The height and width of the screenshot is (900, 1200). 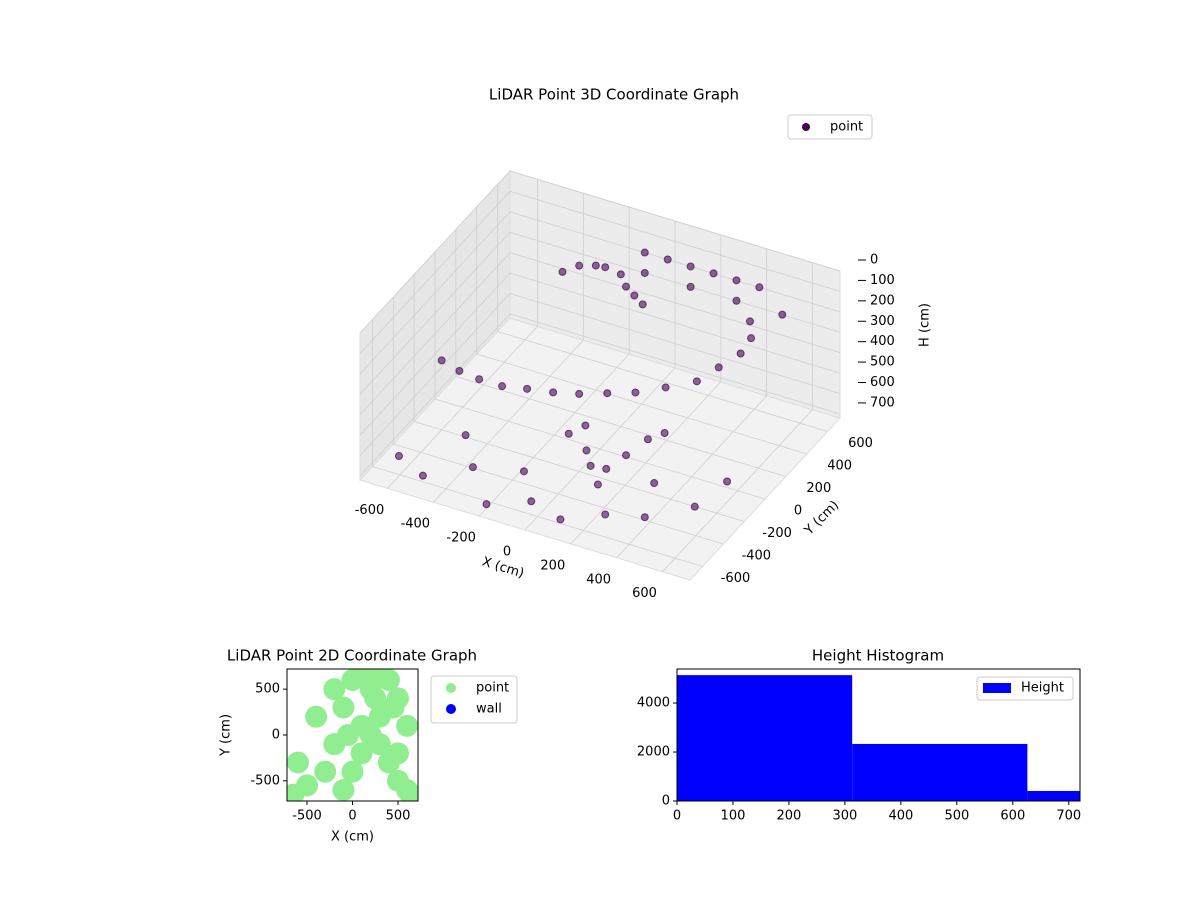 What do you see at coordinates (882, 321) in the screenshot?
I see `z-tick-label: 300` at bounding box center [882, 321].